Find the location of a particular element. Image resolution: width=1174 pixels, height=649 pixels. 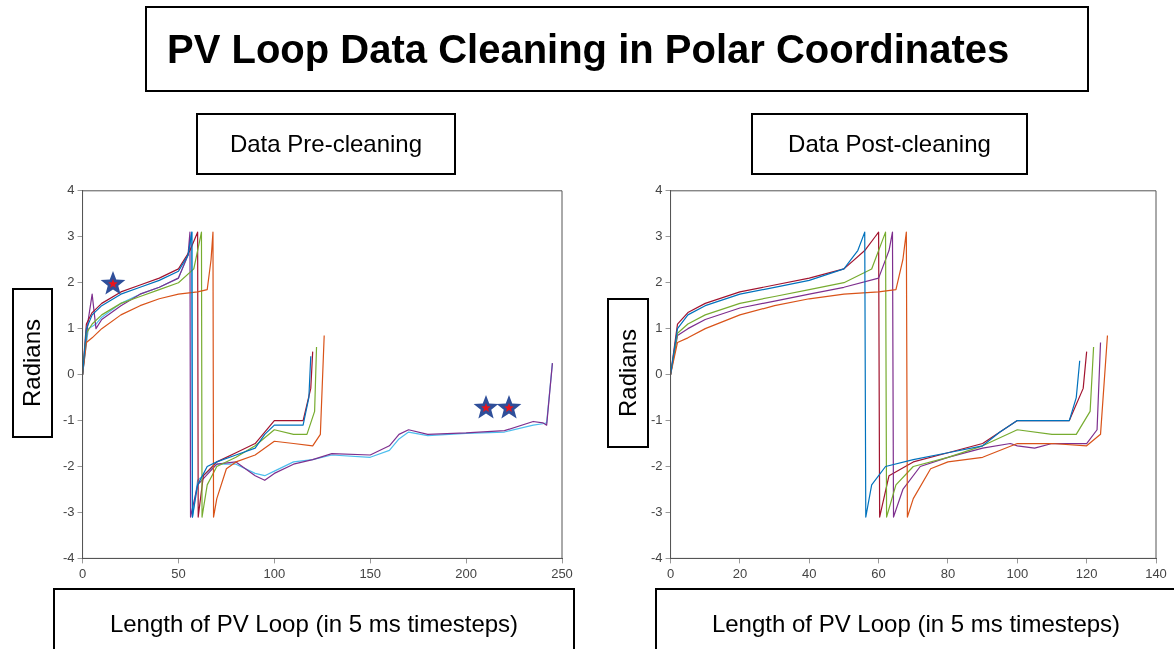

x-tick-label: 150 is located at coordinates (370, 573).